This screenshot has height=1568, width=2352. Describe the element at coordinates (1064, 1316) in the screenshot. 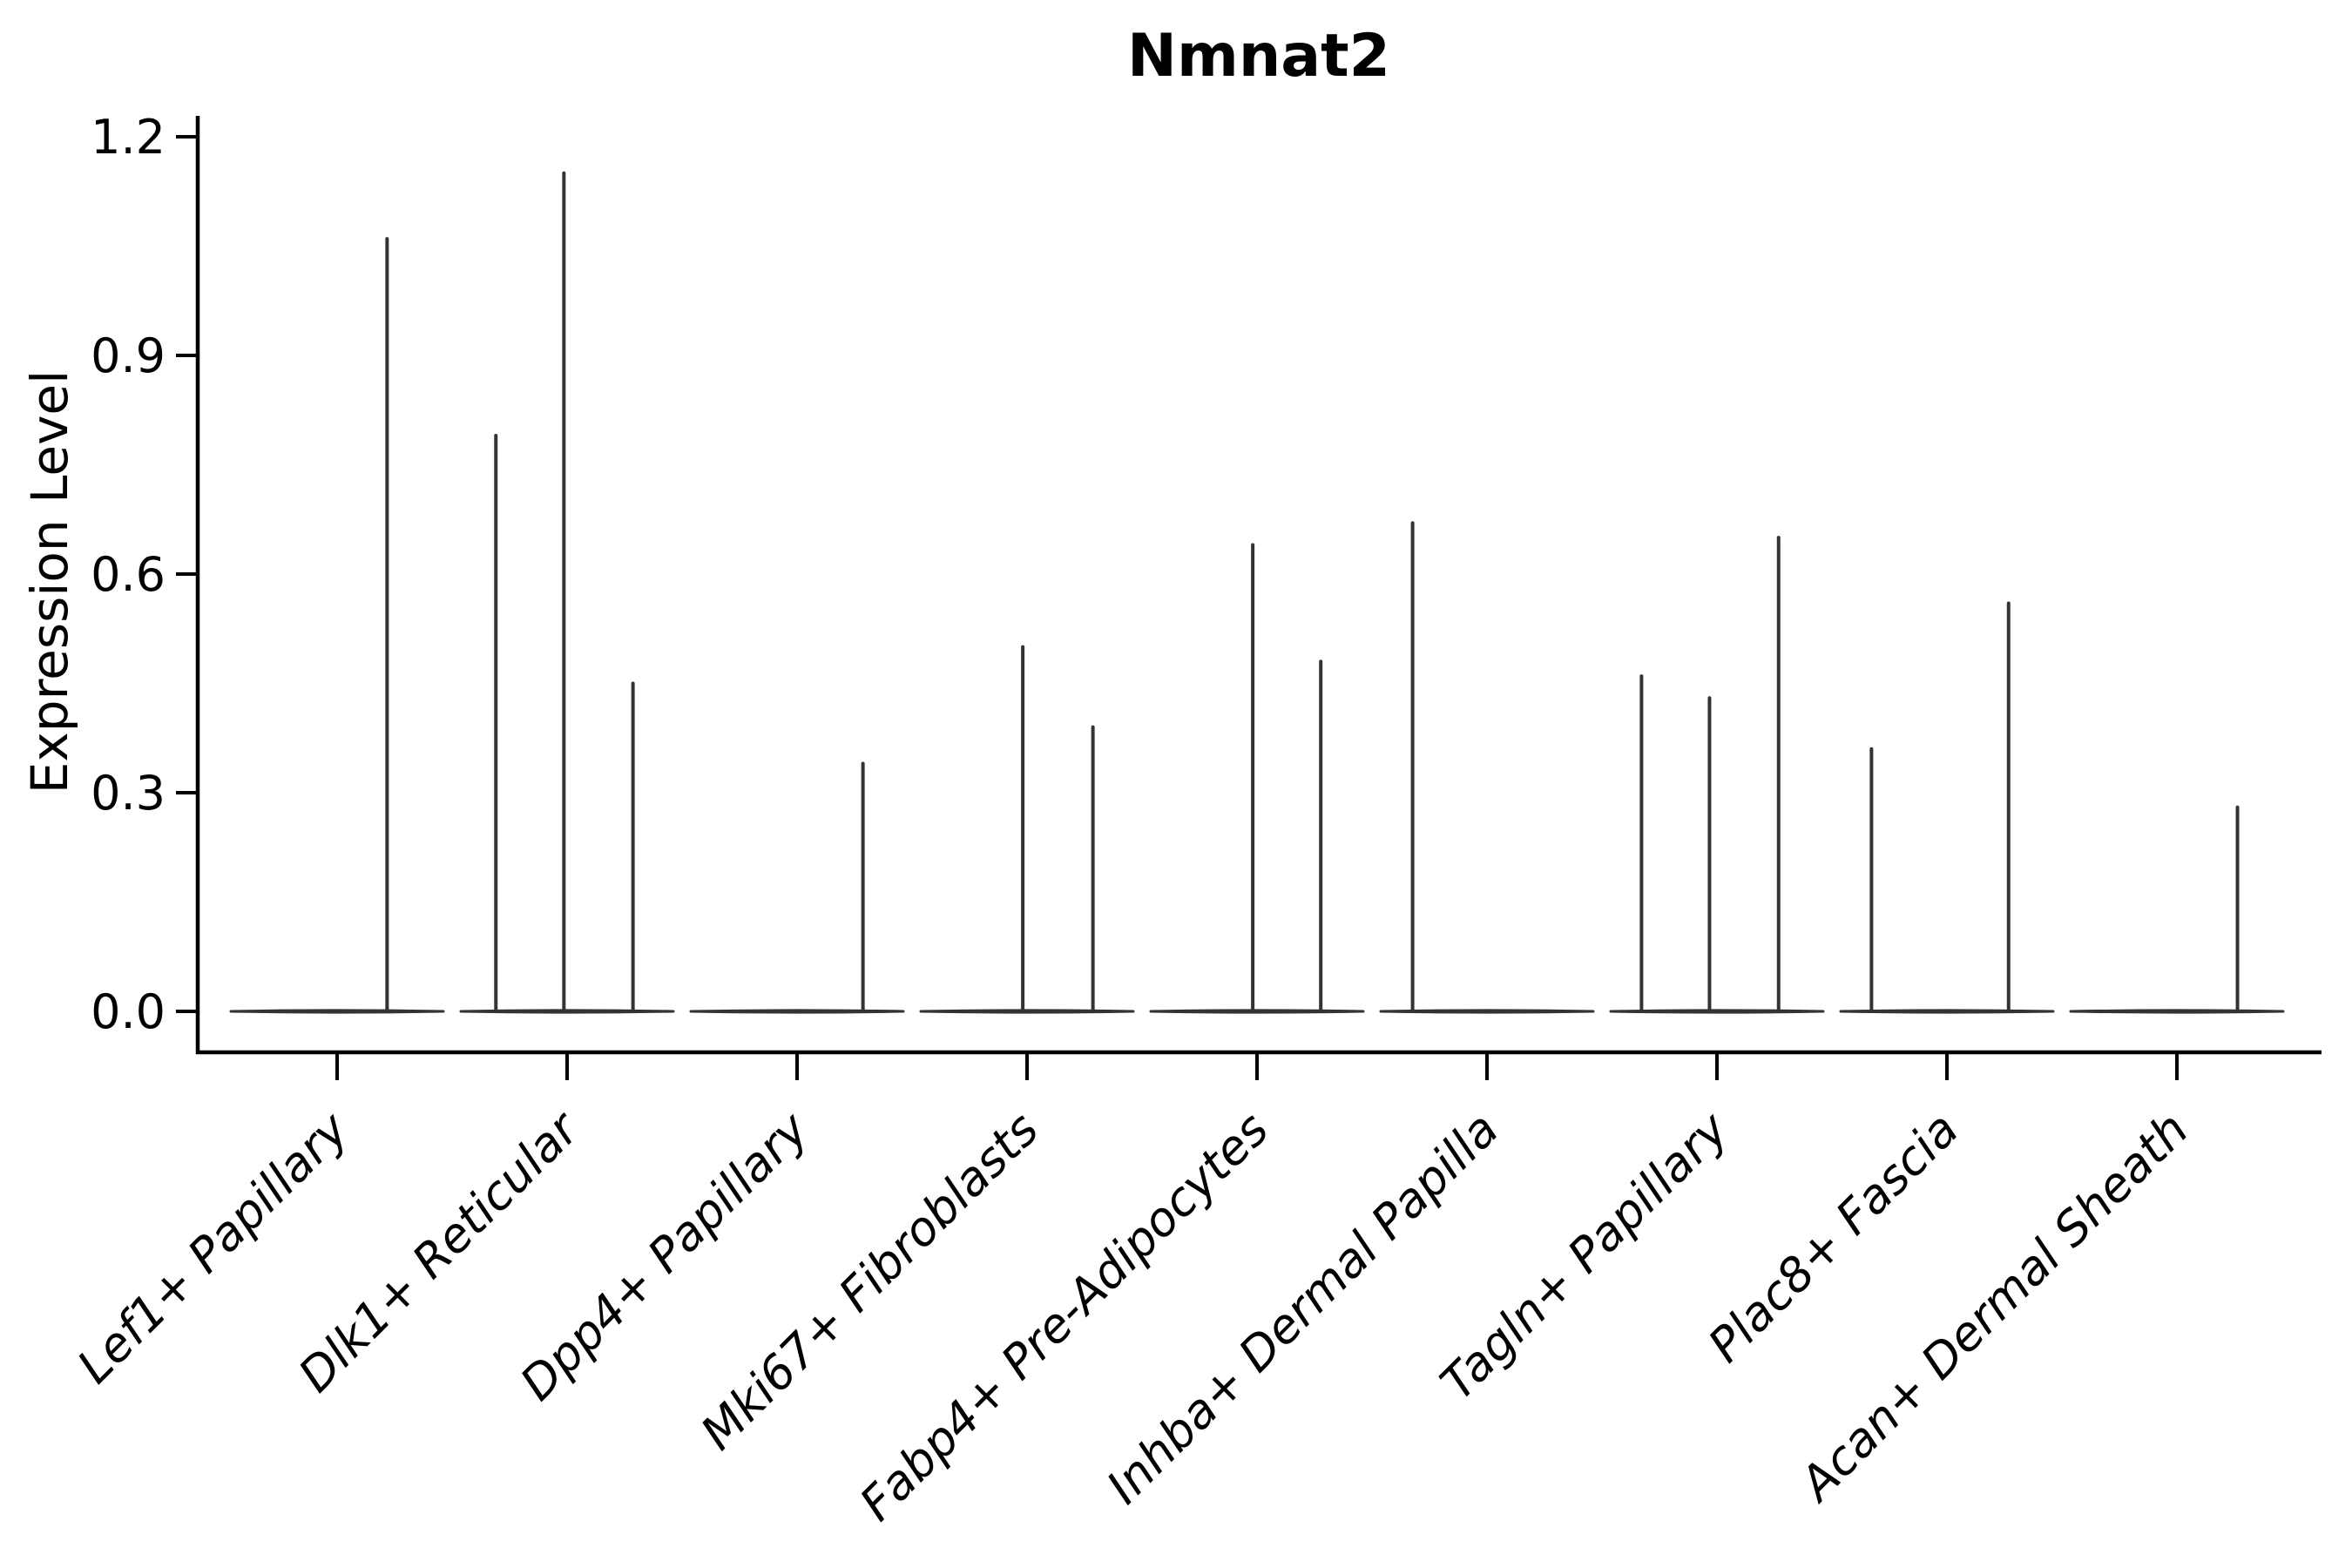

I see `x-tick-label: Fabp4+ Pre-Adipocytes` at that location.